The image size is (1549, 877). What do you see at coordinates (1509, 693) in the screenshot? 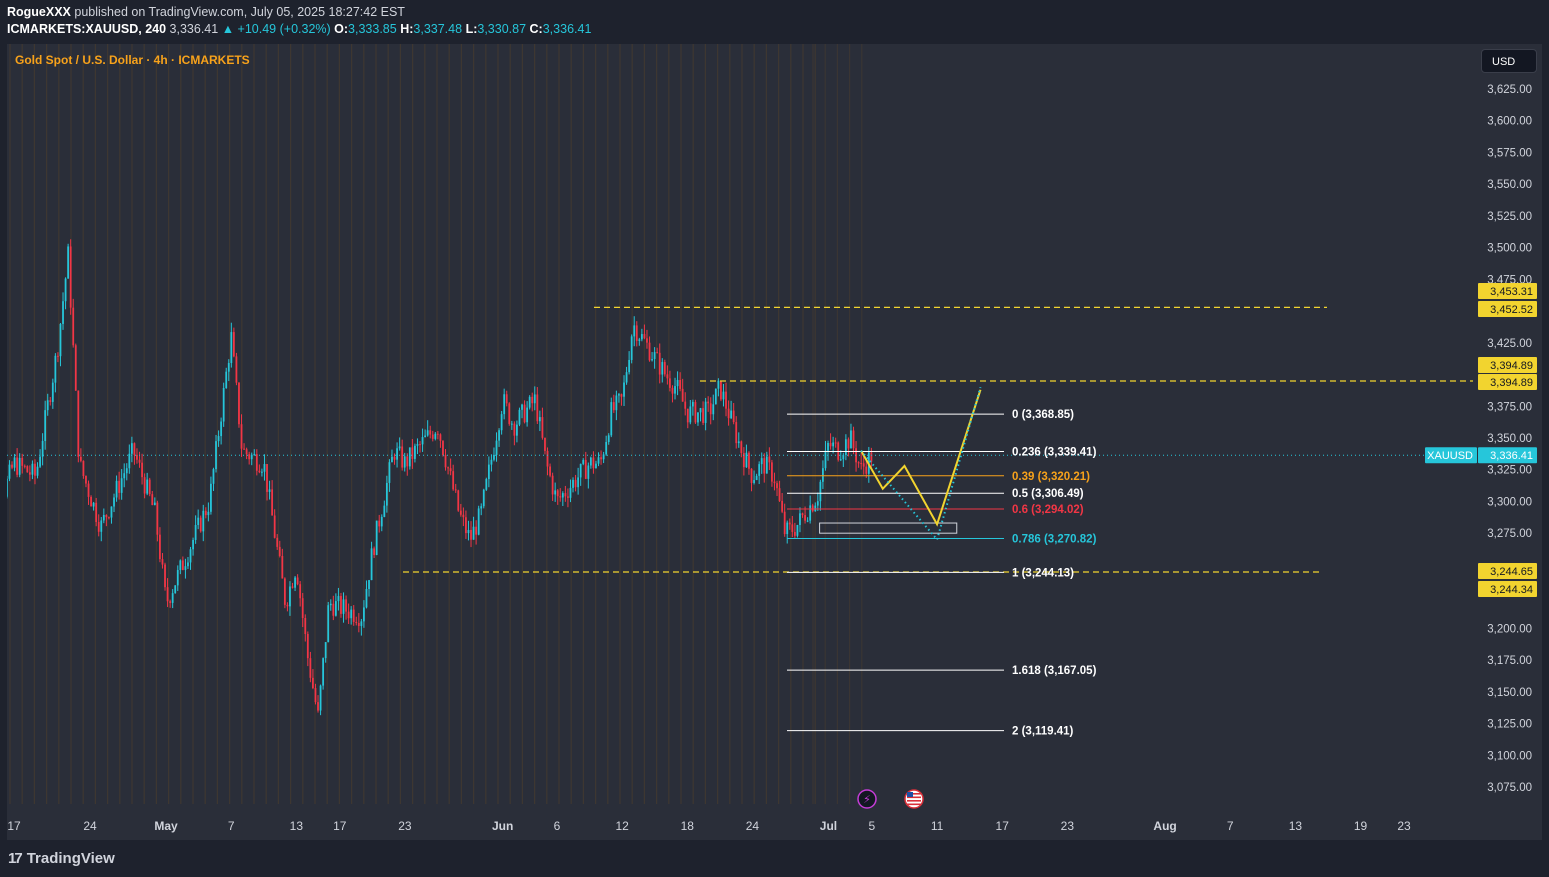
I see `price-tick-label: 3,150.00` at bounding box center [1509, 693].